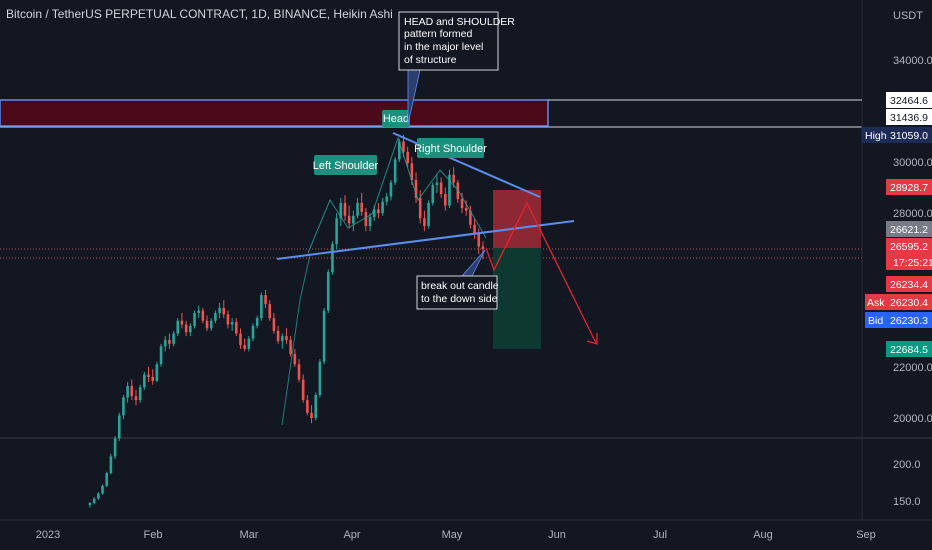  I want to click on volume-tick-200: 200.0, so click(907, 465).